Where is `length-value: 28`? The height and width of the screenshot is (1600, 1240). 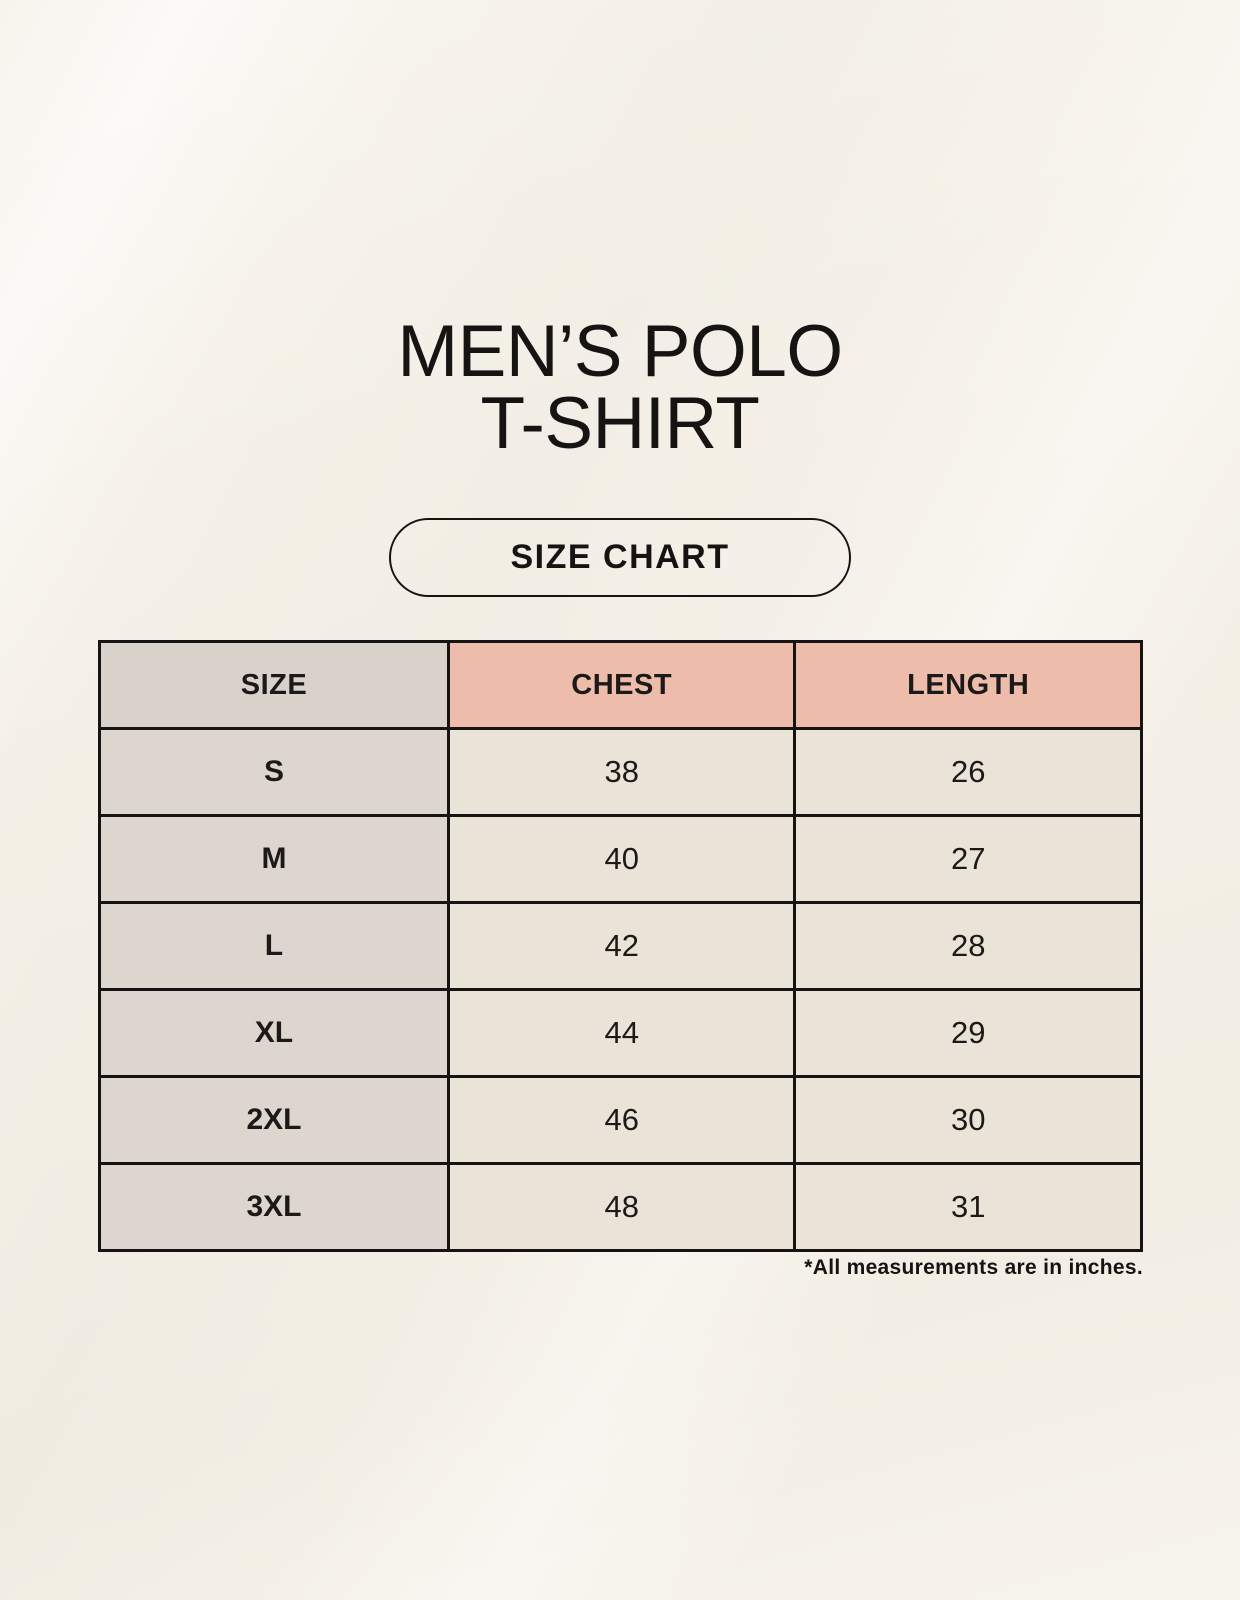 length-value: 28 is located at coordinates (968, 946).